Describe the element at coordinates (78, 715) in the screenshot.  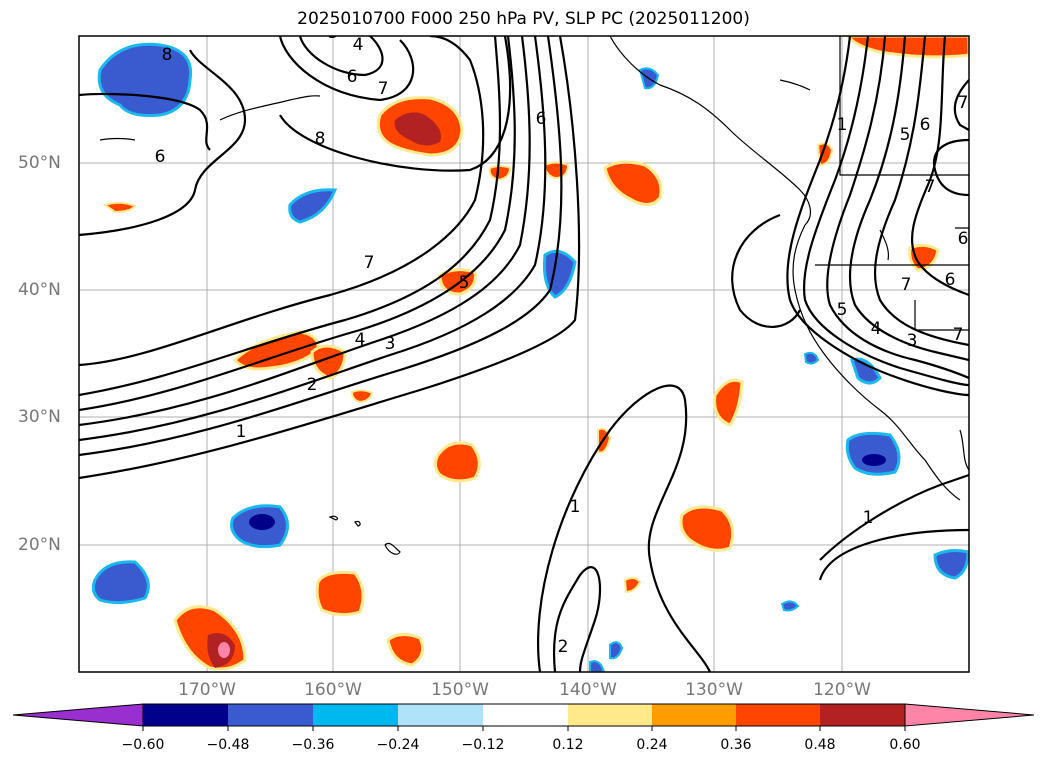
I see `colorbar-extend-low` at that location.